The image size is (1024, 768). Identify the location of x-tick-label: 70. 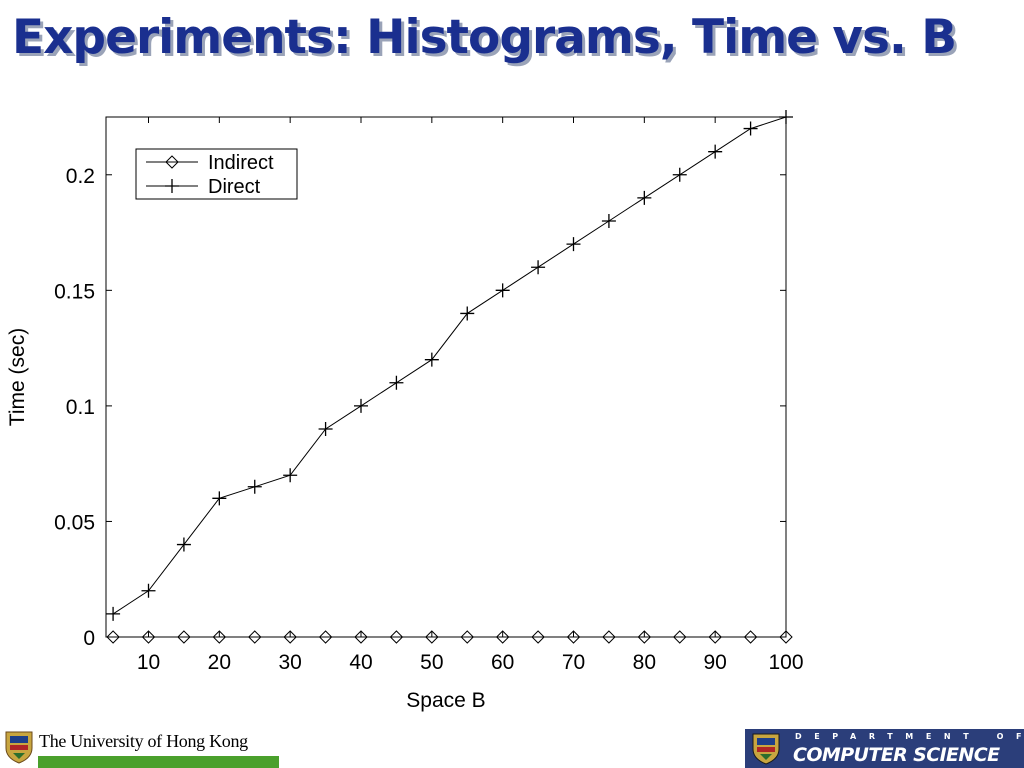
(573, 662).